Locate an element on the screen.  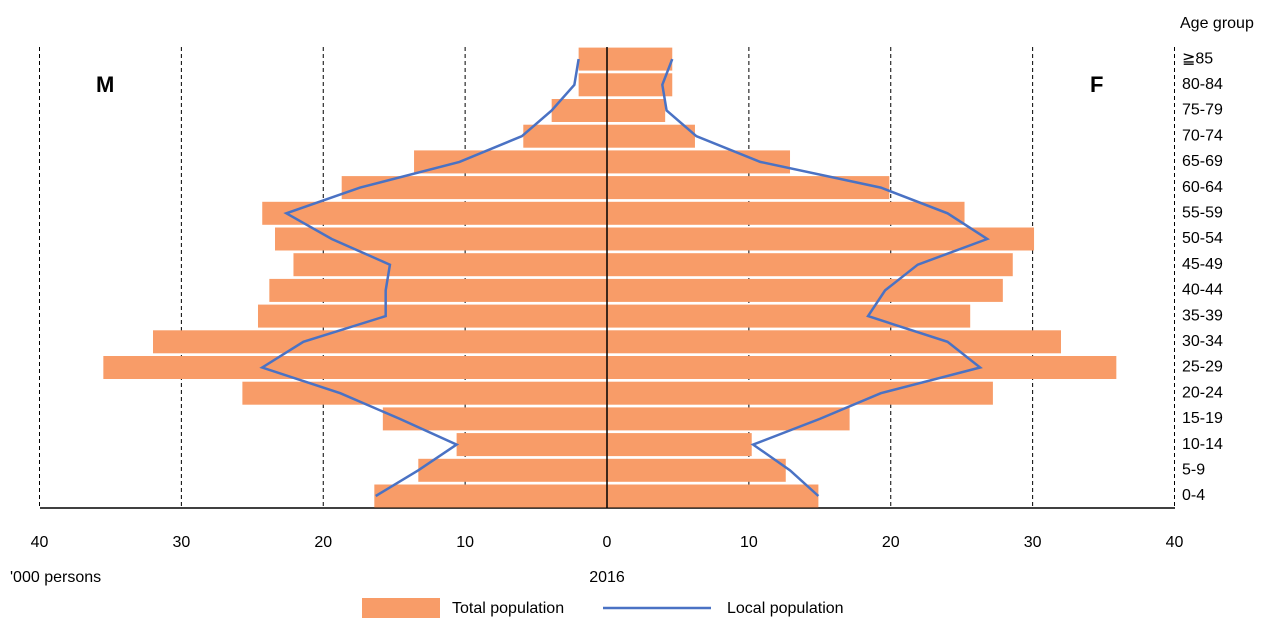
category-label: 50-54 is located at coordinates (1202, 238).